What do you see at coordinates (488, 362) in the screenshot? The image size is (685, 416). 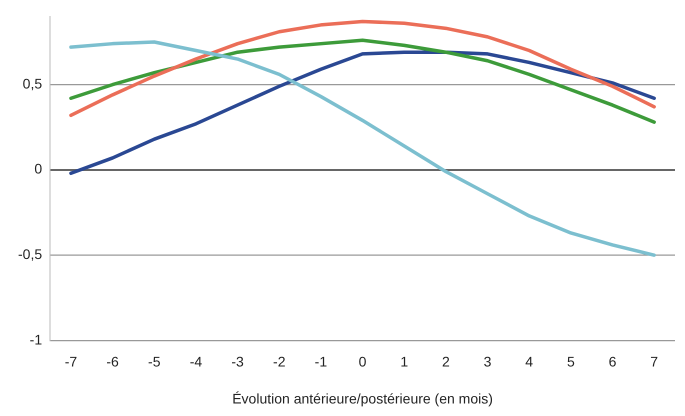 I see `x-tick-label: 3` at bounding box center [488, 362].